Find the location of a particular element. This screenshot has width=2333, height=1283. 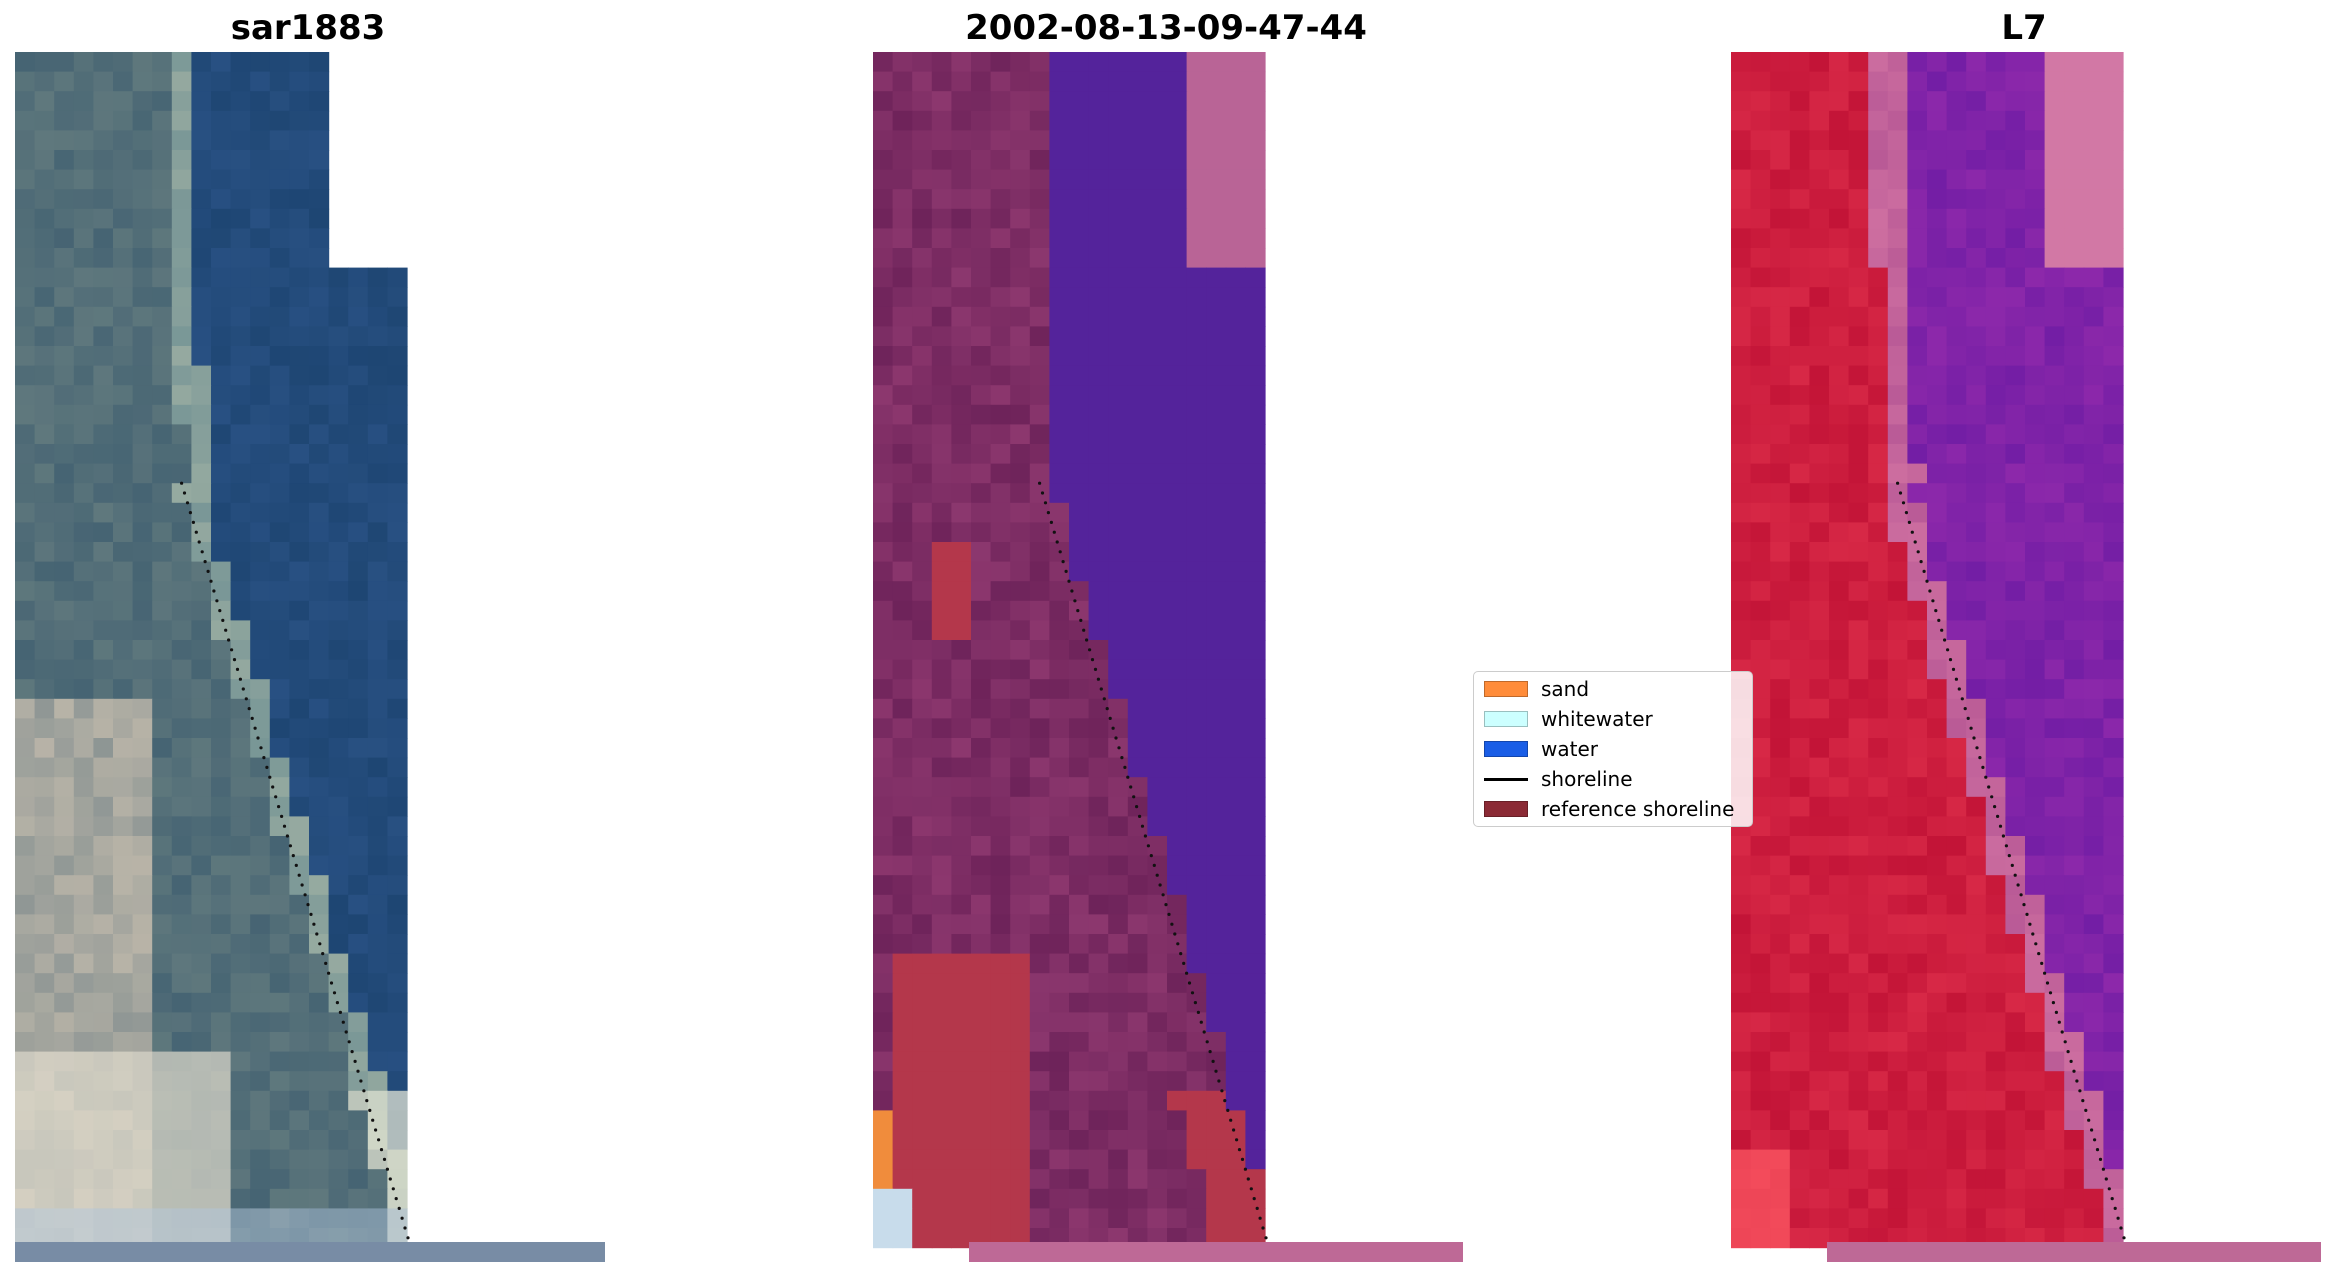

shoreline-line-sample is located at coordinates (1506, 779).